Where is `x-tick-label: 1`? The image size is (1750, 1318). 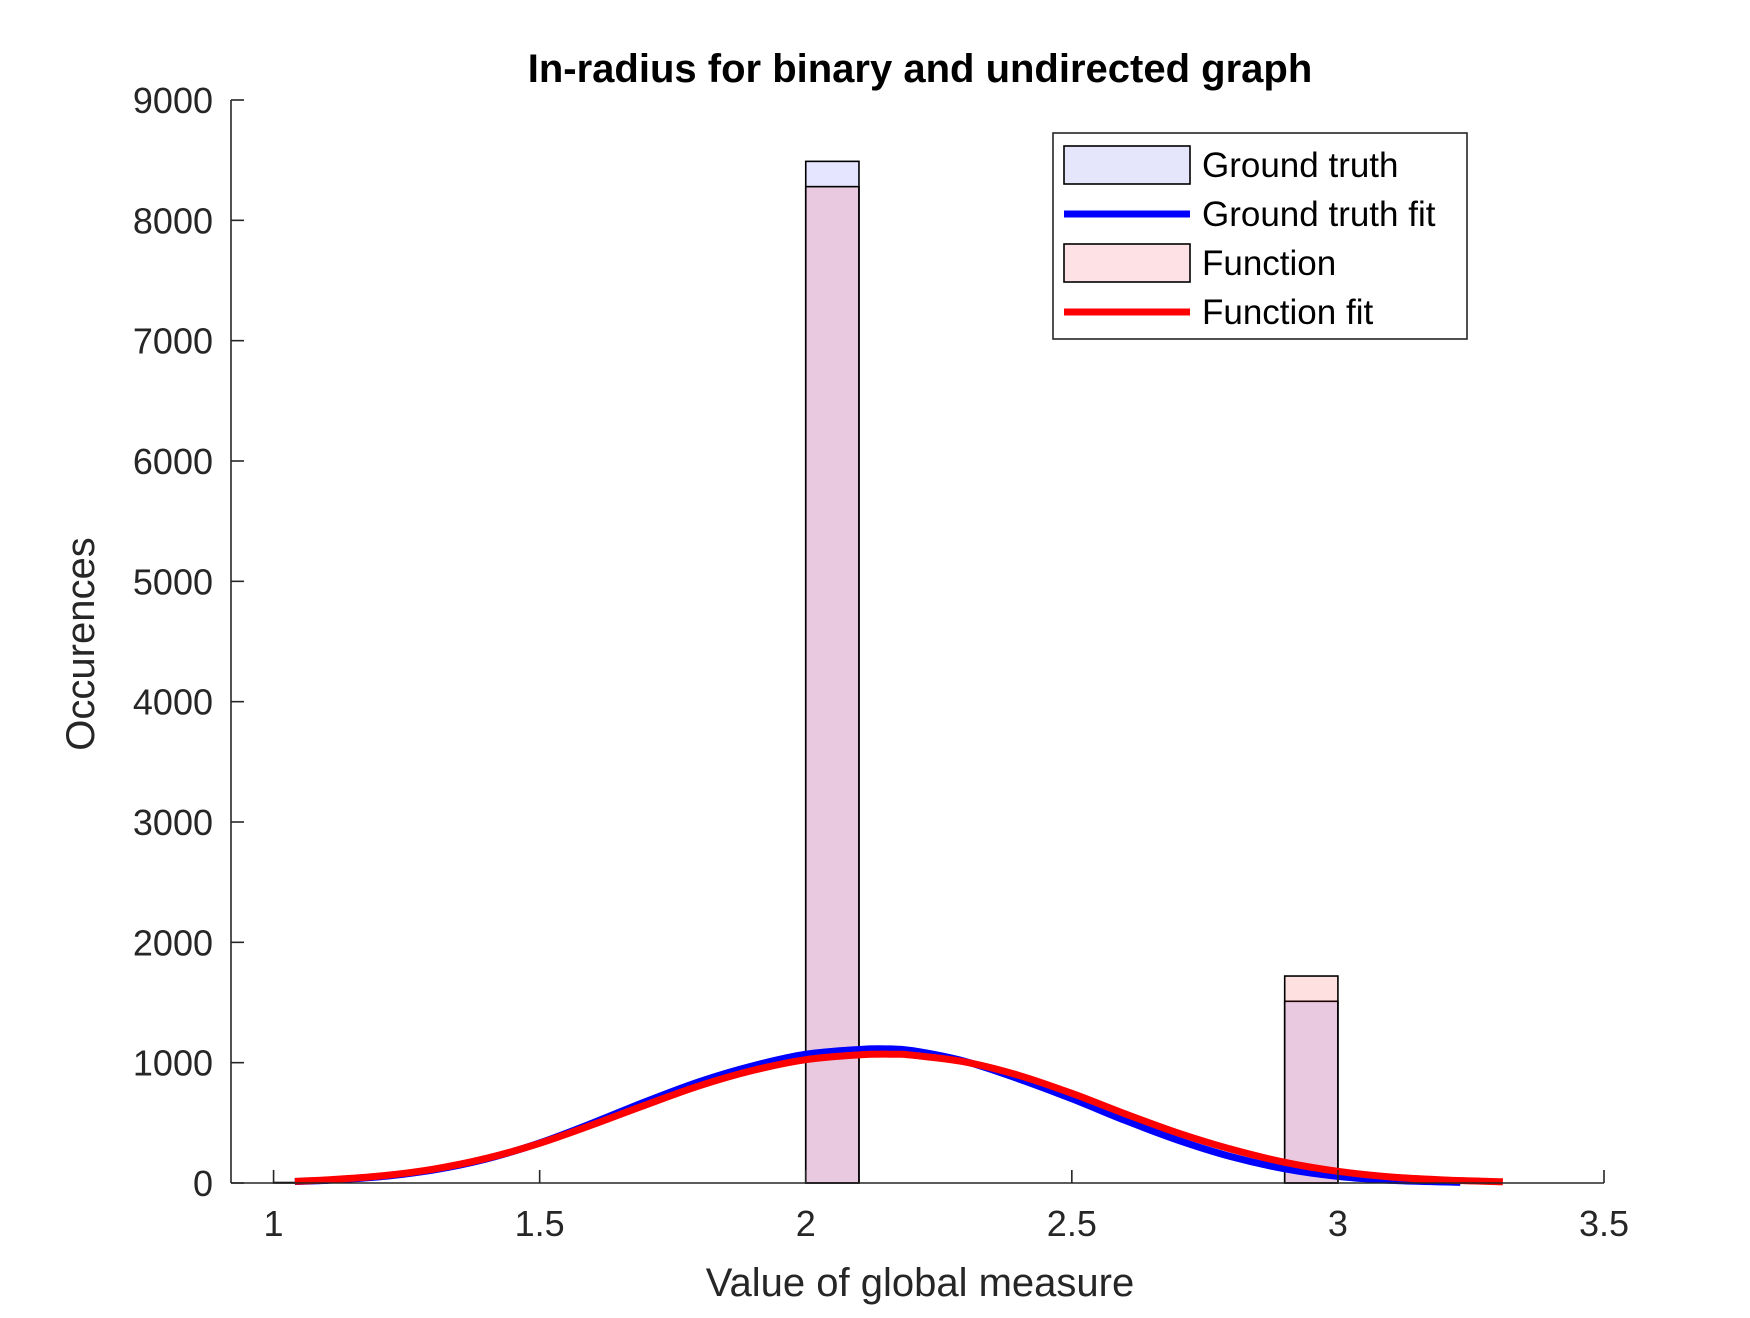
x-tick-label: 1 is located at coordinates (274, 1223).